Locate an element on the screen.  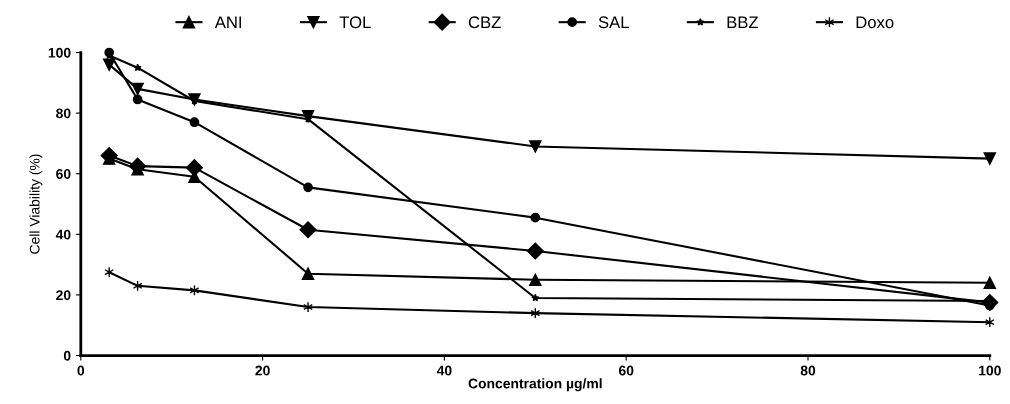
x-tick-label: 80 is located at coordinates (808, 370).